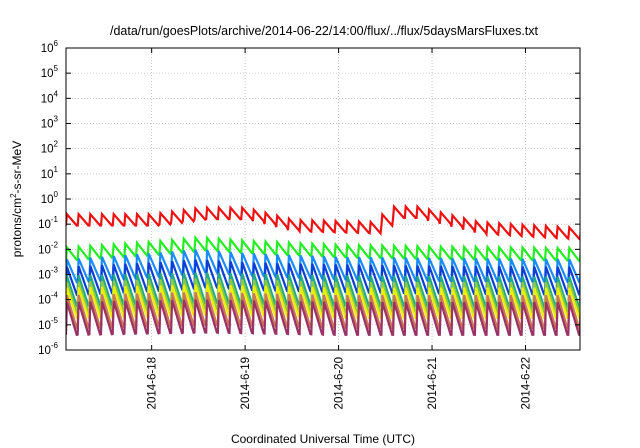 This screenshot has width=640, height=448. Describe the element at coordinates (48, 223) in the screenshot. I see `y-tick-label: 10⁻¹` at that location.